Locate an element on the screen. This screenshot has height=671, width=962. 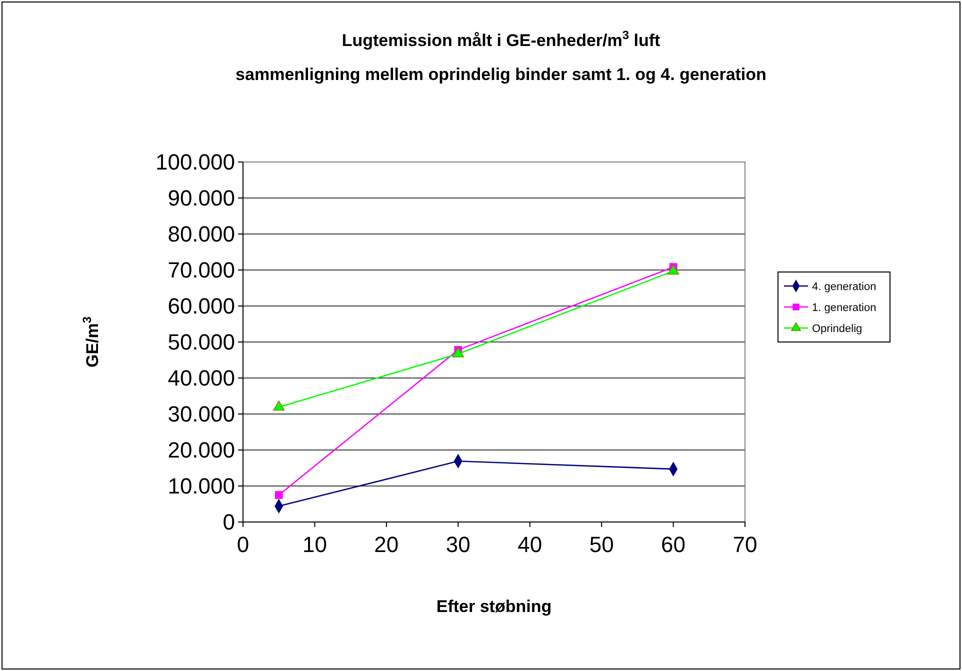
y-tick-label: 90.000 is located at coordinates (201, 198).